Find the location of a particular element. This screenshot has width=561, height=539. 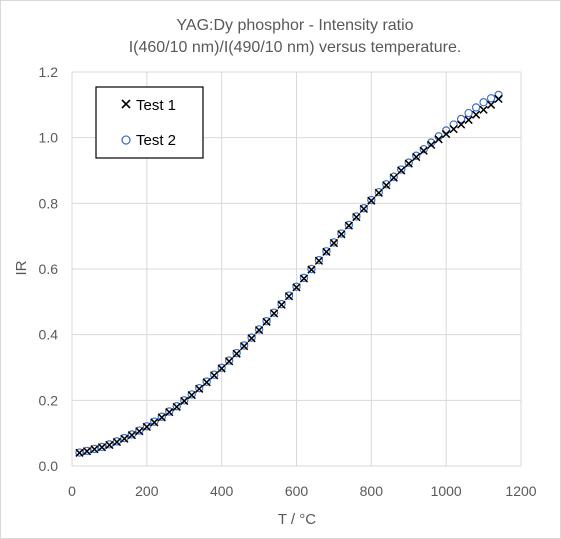

x-tick-label: 1200 is located at coordinates (520, 491).